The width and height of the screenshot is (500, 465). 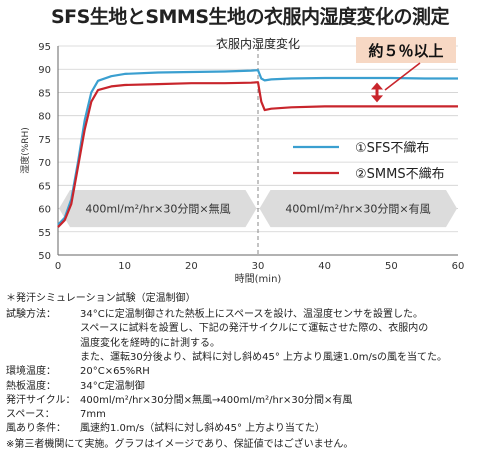 I want to click on y-tick-label: 90, so click(x=44, y=70).